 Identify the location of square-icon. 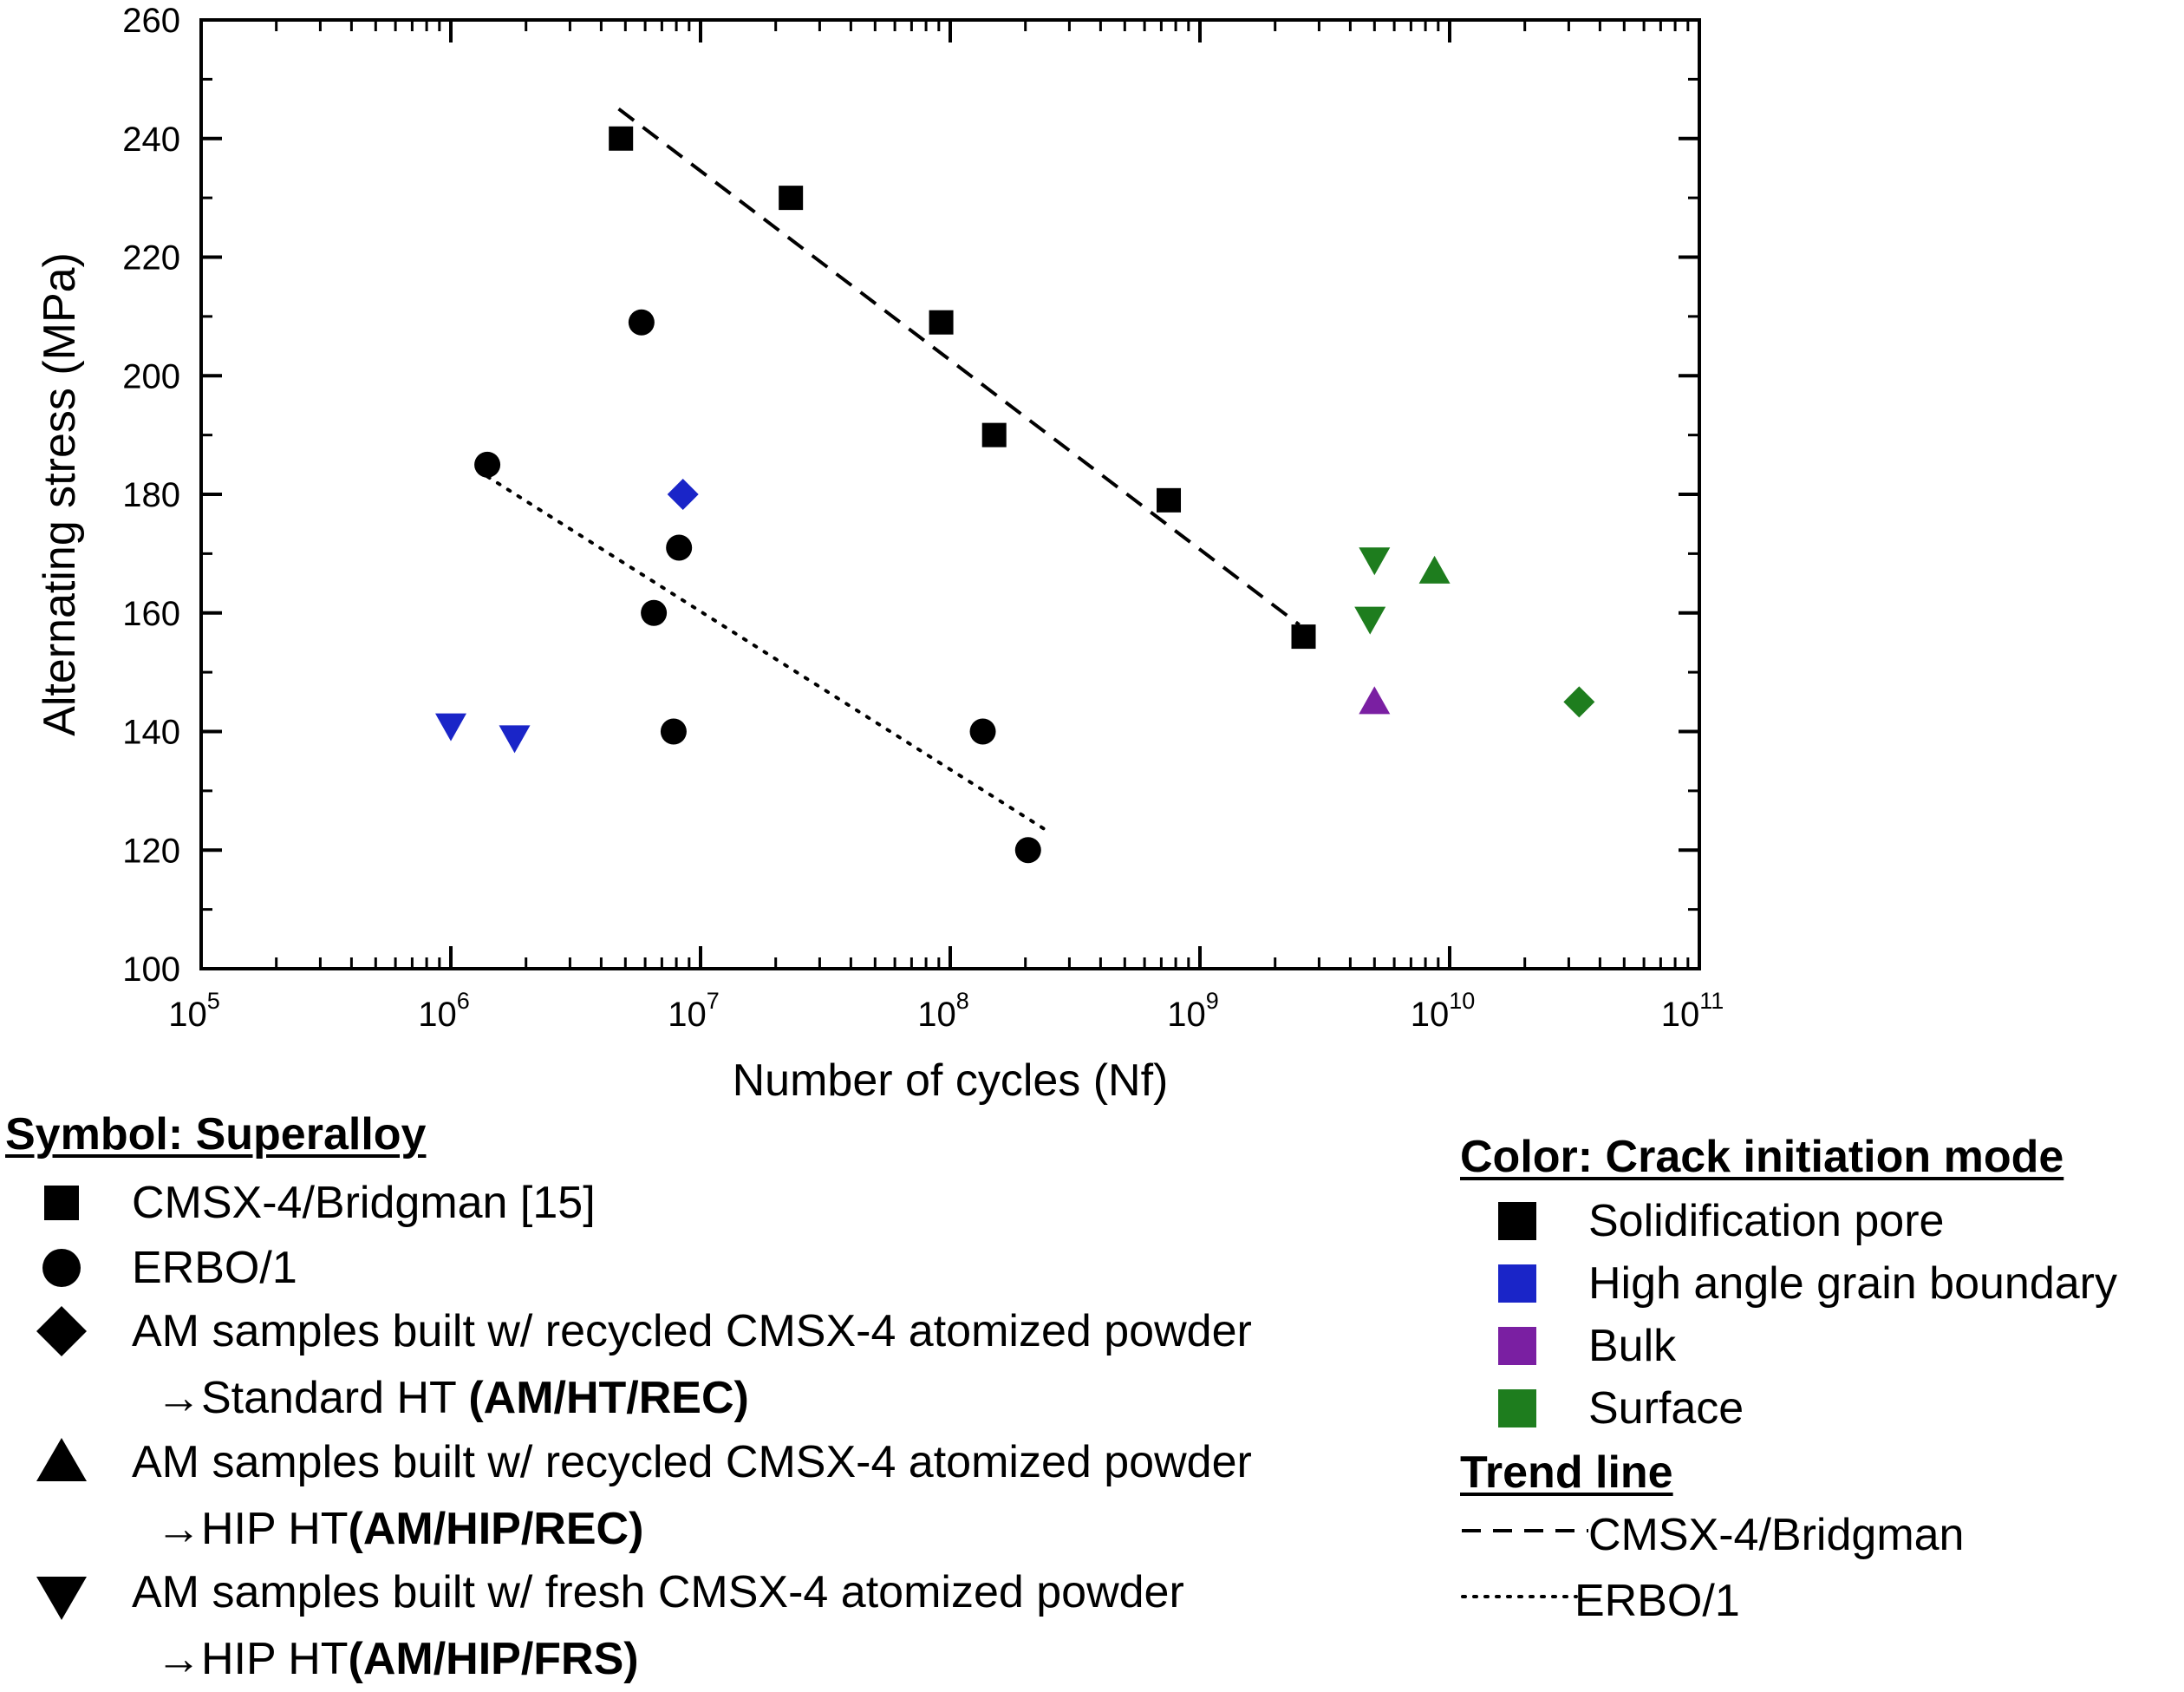
(61, 1203).